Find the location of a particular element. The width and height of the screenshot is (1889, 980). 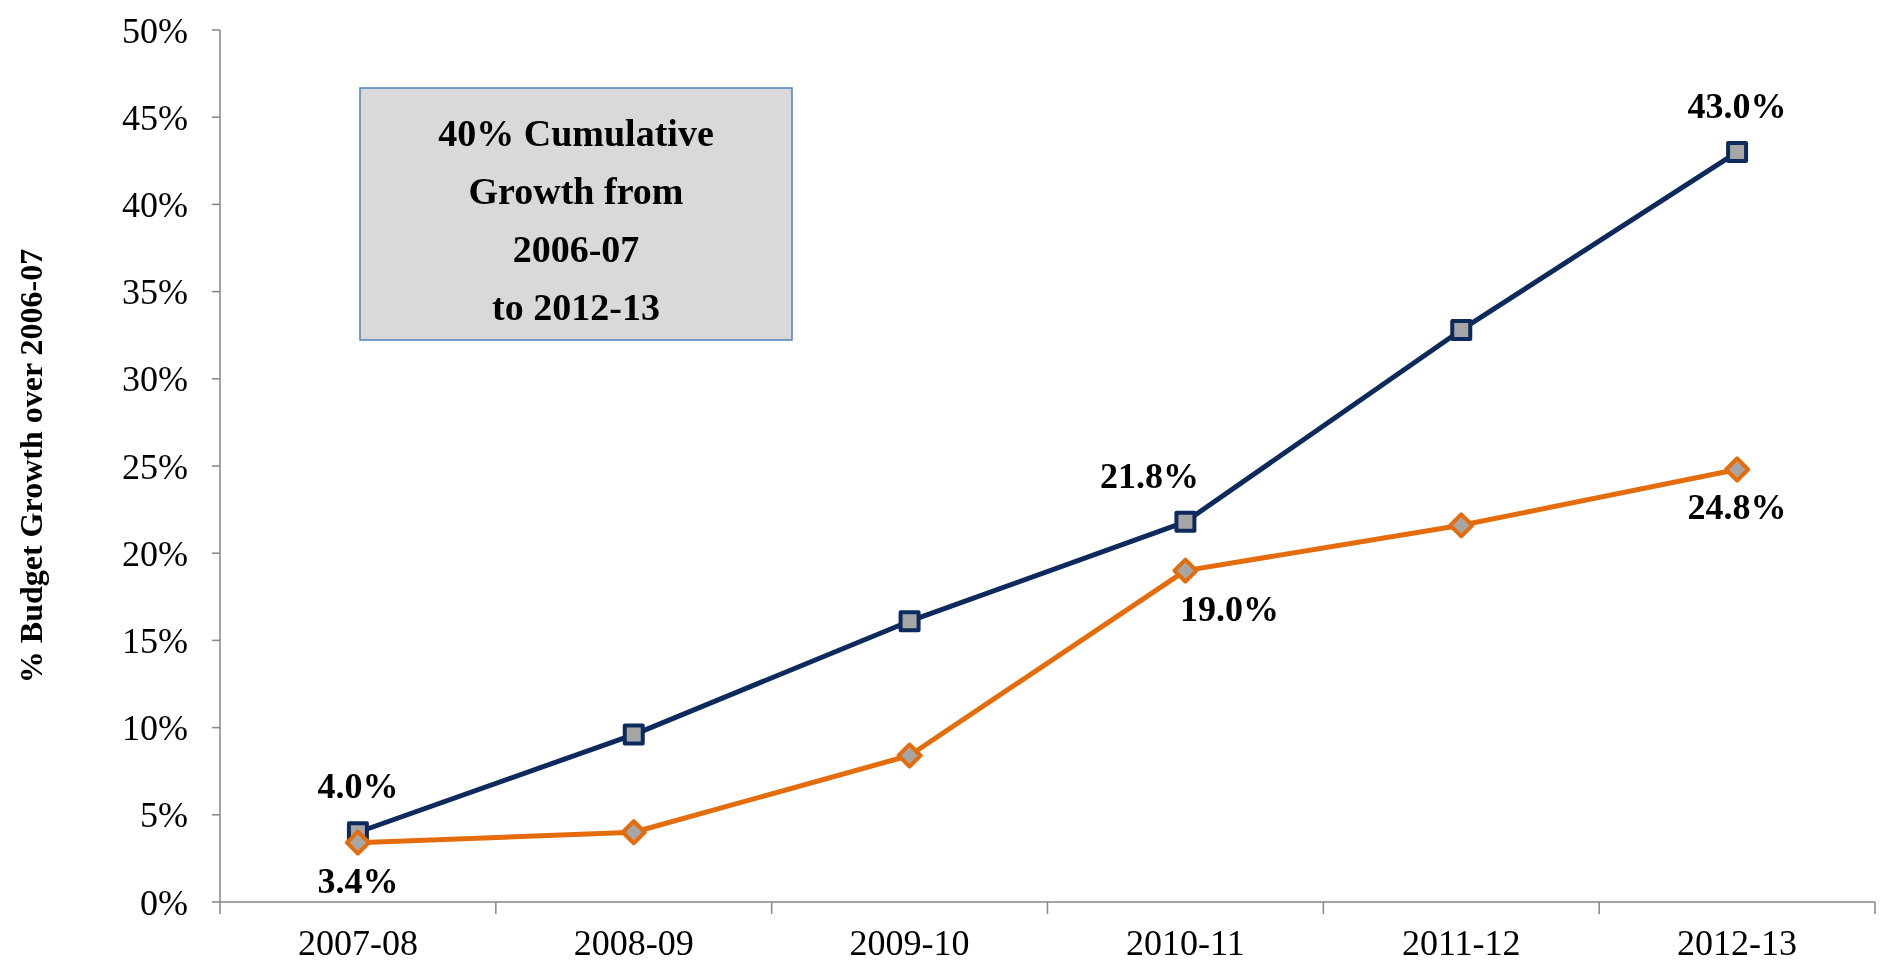

x-tick-label: 2011-12 is located at coordinates (1461, 943).